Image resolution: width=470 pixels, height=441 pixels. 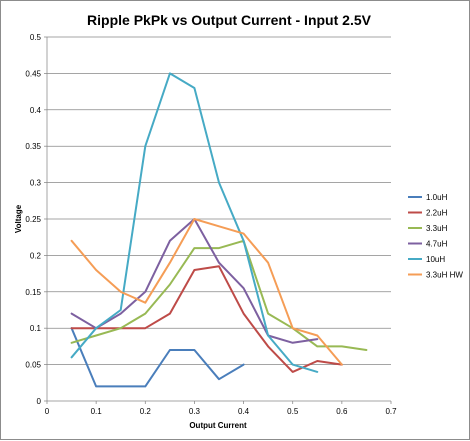 What do you see at coordinates (33, 146) in the screenshot?
I see `y-tick-label: 0.35` at bounding box center [33, 146].